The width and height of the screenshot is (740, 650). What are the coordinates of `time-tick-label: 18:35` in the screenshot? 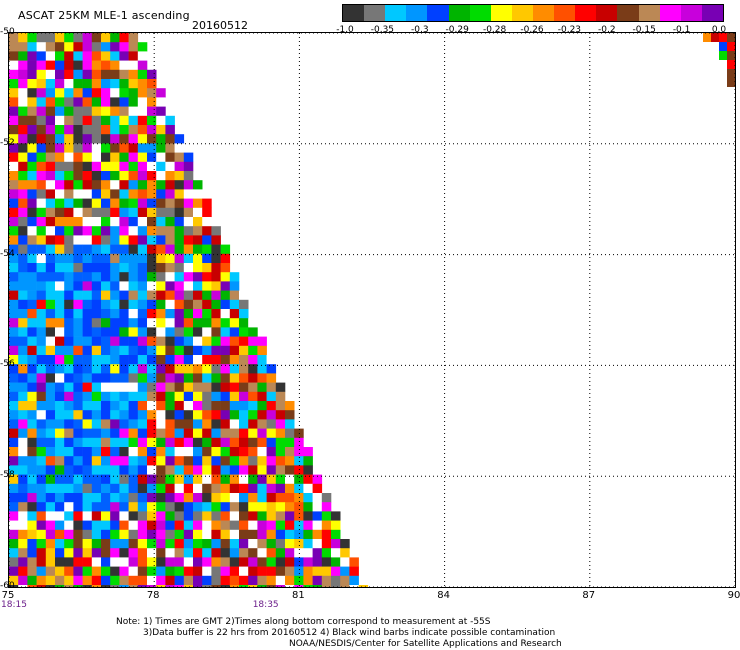 It's located at (265, 605).